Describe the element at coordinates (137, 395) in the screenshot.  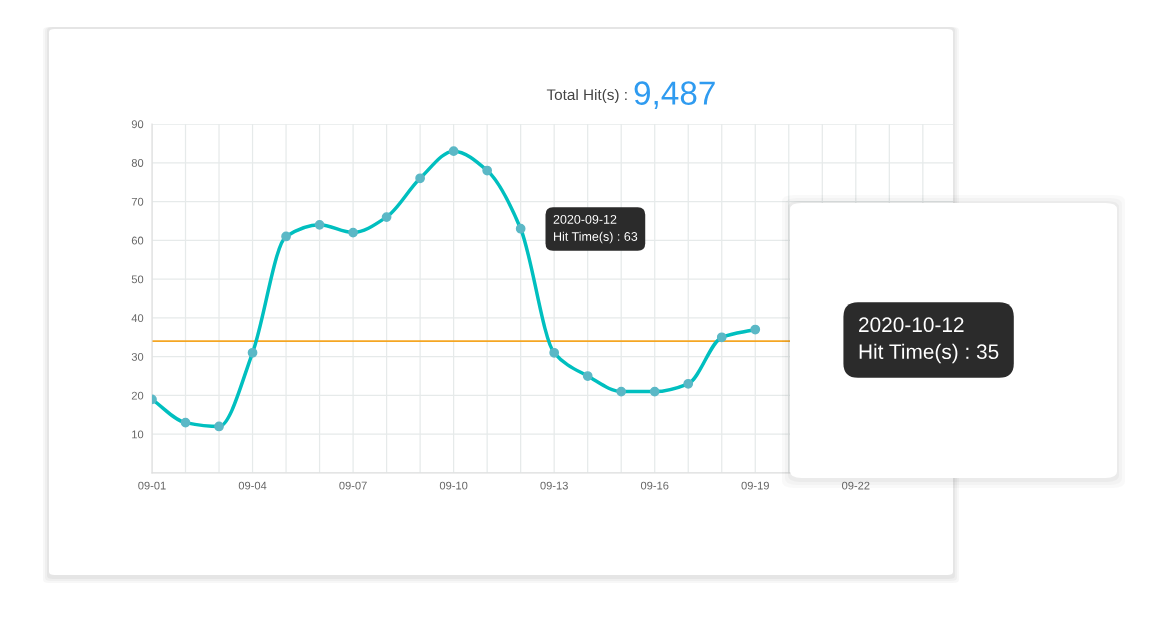
I see `y-tick-label: 20` at that location.